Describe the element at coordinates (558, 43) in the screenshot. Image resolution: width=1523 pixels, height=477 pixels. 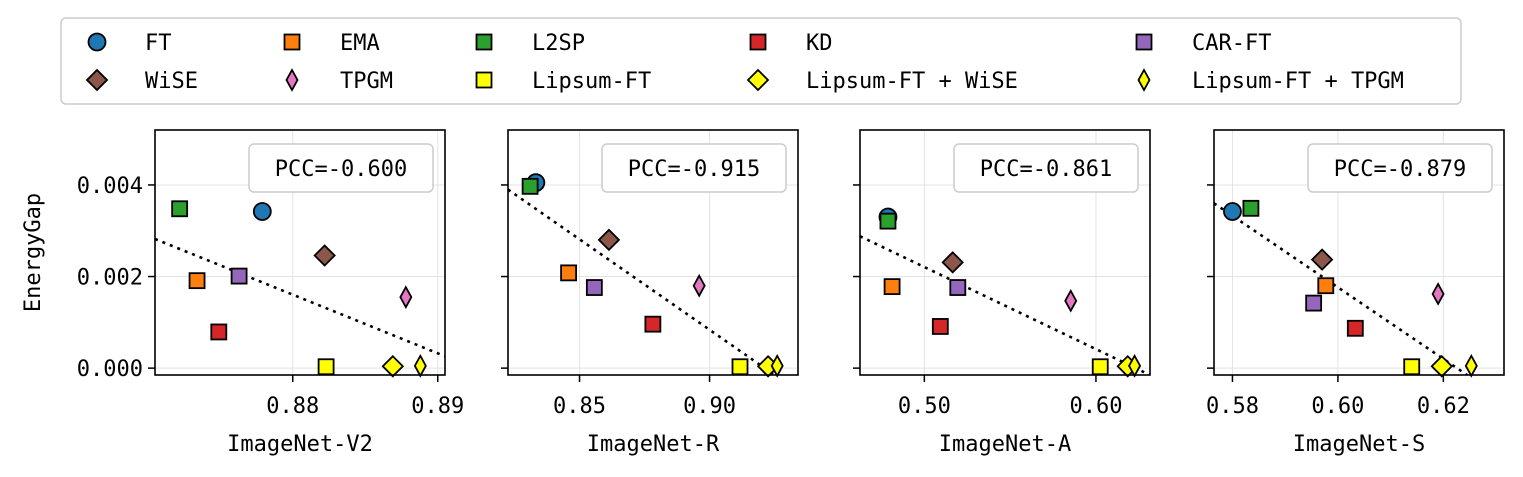
I see `legend-label: L2SP` at that location.